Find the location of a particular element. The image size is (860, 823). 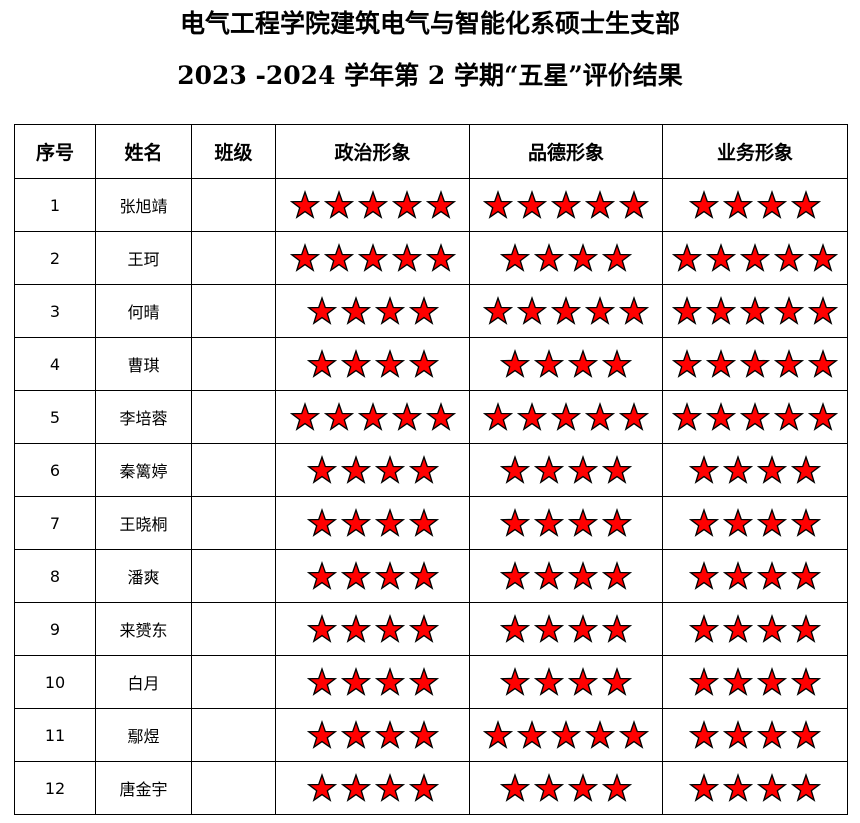

table-row: 5 李培蓉 is located at coordinates (431, 417).